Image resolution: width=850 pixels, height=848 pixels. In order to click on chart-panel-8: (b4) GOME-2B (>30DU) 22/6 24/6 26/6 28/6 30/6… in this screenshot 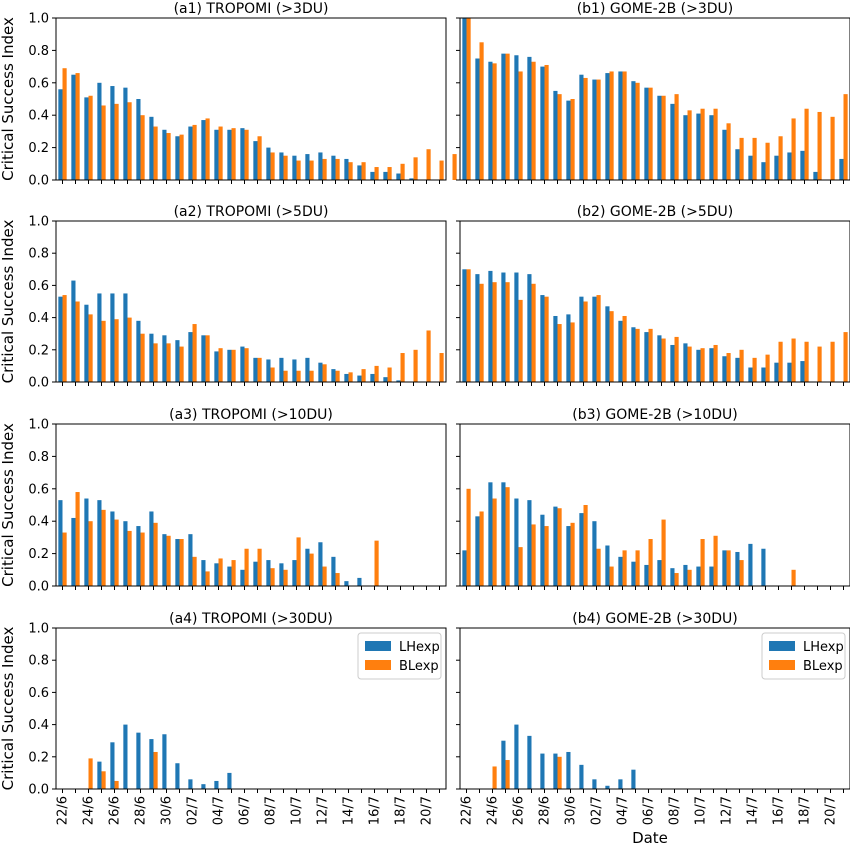, I will do `click(653, 718)`.